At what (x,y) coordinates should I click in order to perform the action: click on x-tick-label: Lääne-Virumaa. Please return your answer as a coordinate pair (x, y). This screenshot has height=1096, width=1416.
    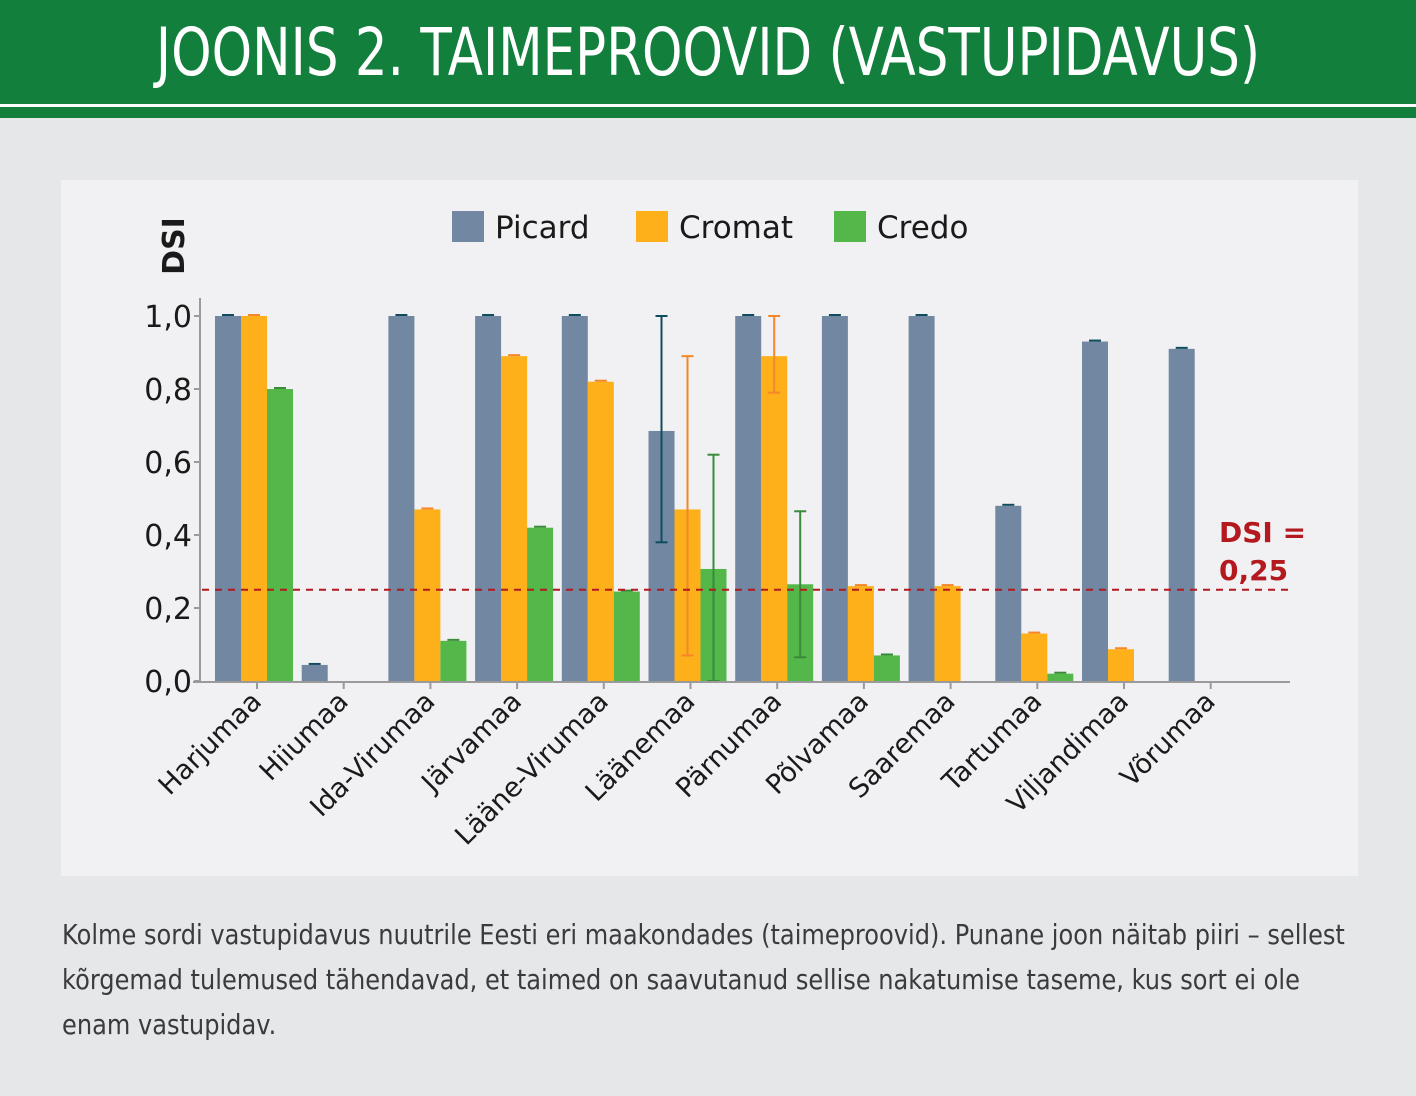
    Looking at the image, I should click on (531, 768).